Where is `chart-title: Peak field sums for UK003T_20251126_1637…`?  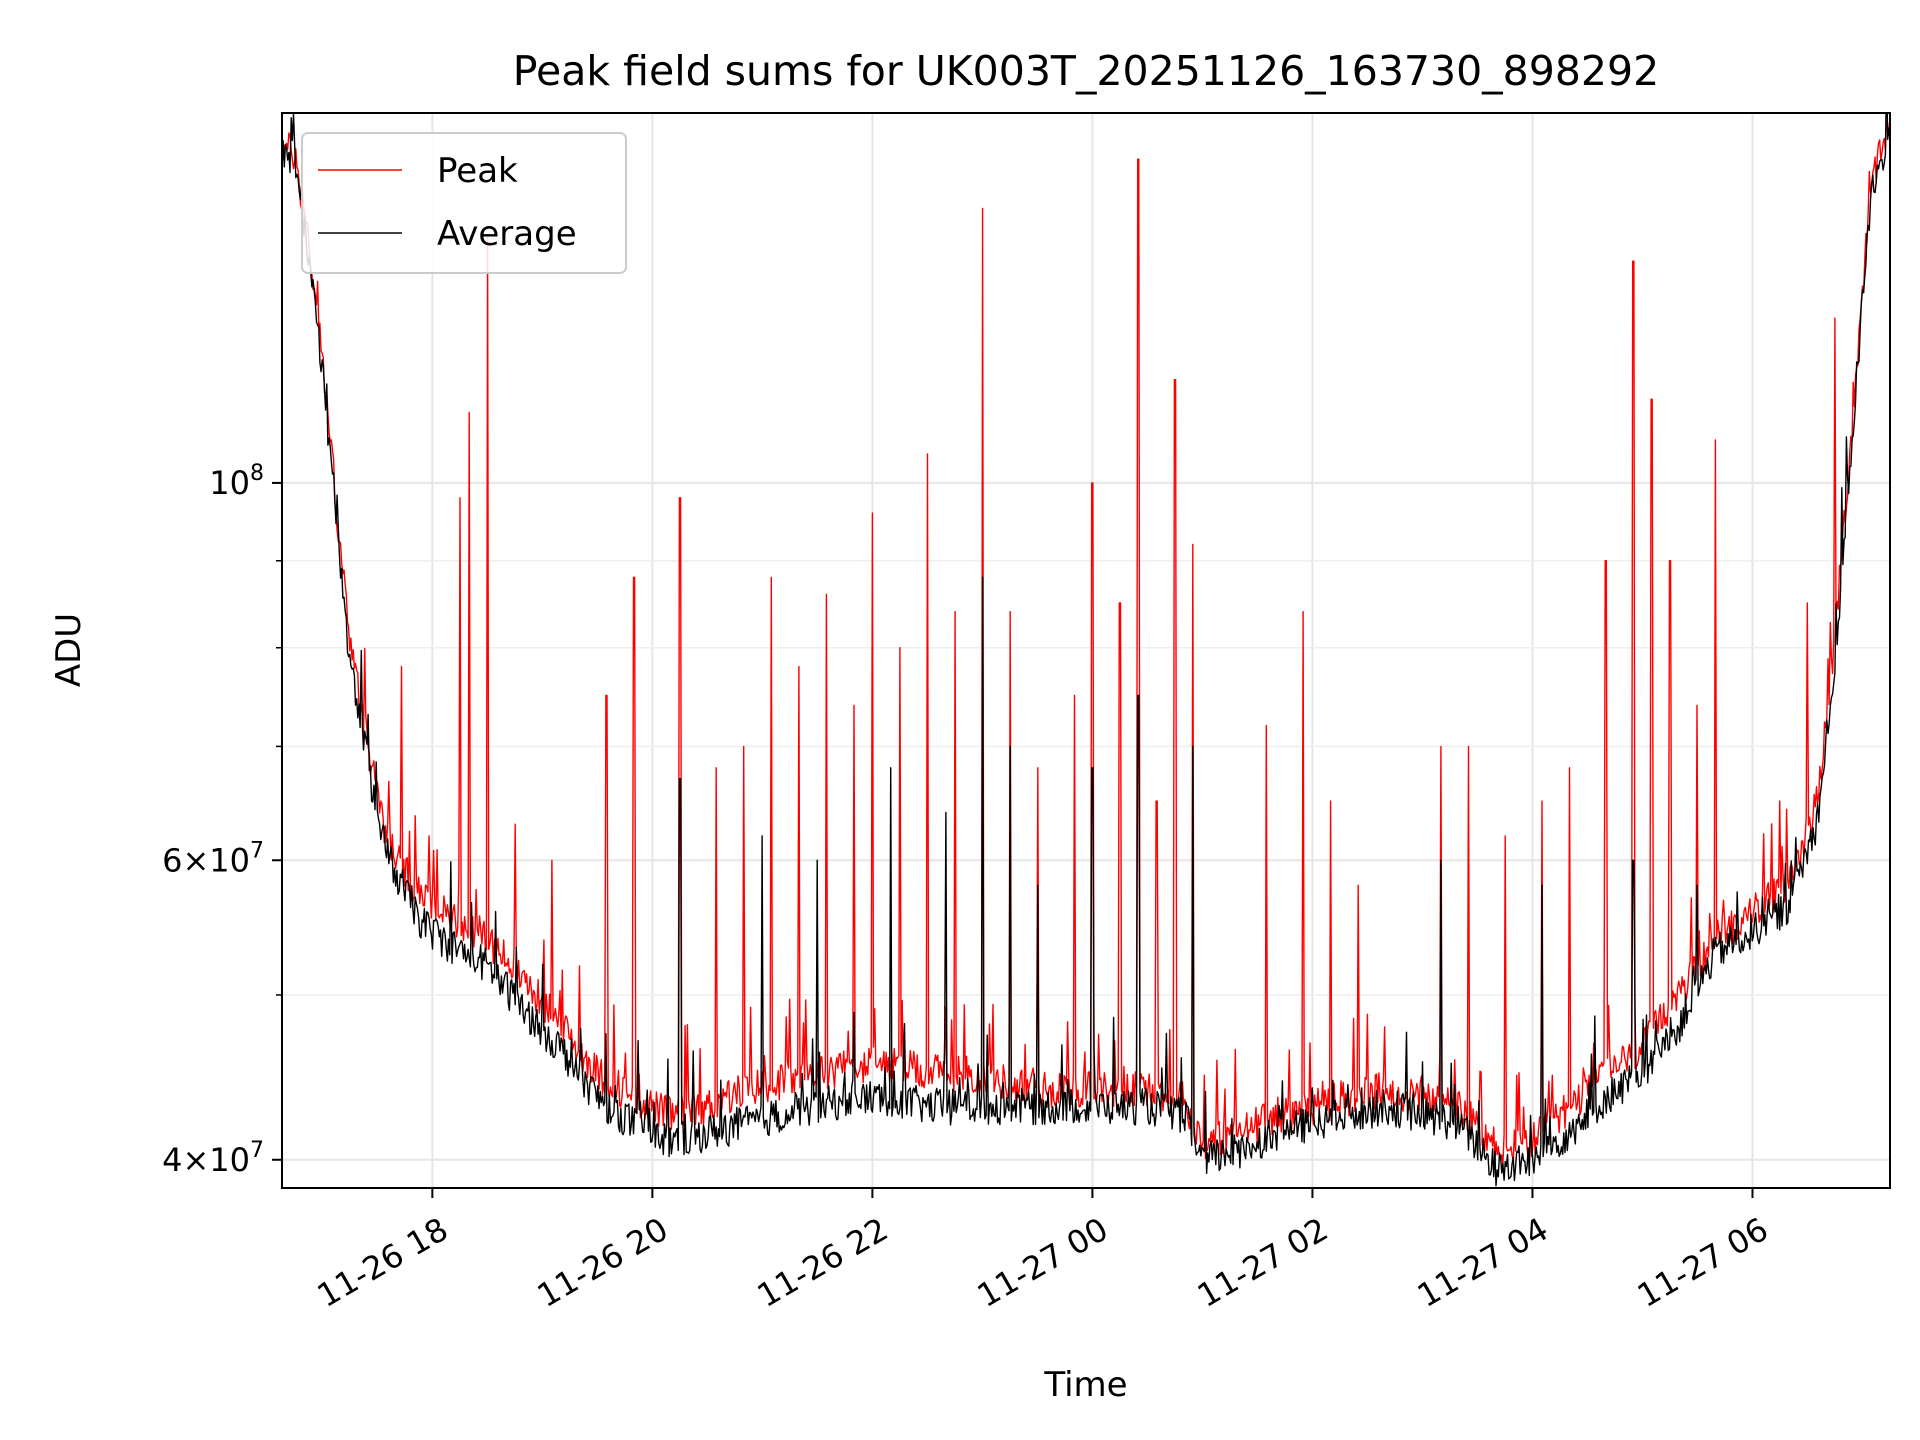
chart-title: Peak field sums for UK003T_20251126_1637… is located at coordinates (1086, 71).